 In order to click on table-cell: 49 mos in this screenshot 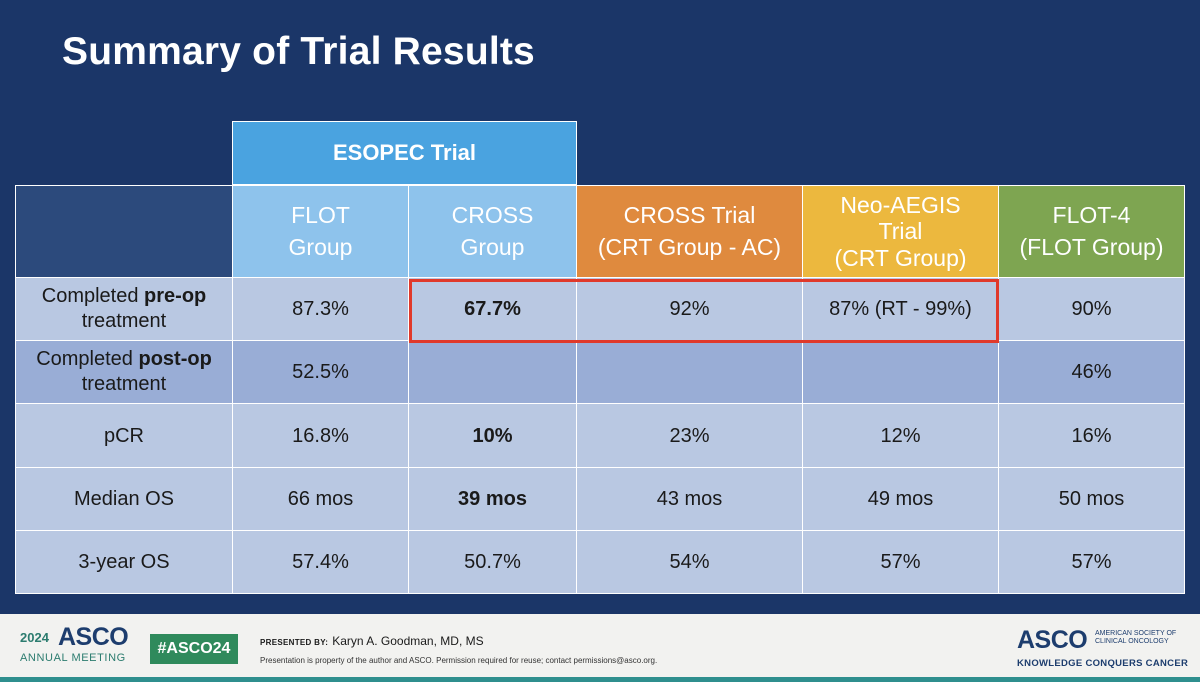, I will do `click(900, 499)`.